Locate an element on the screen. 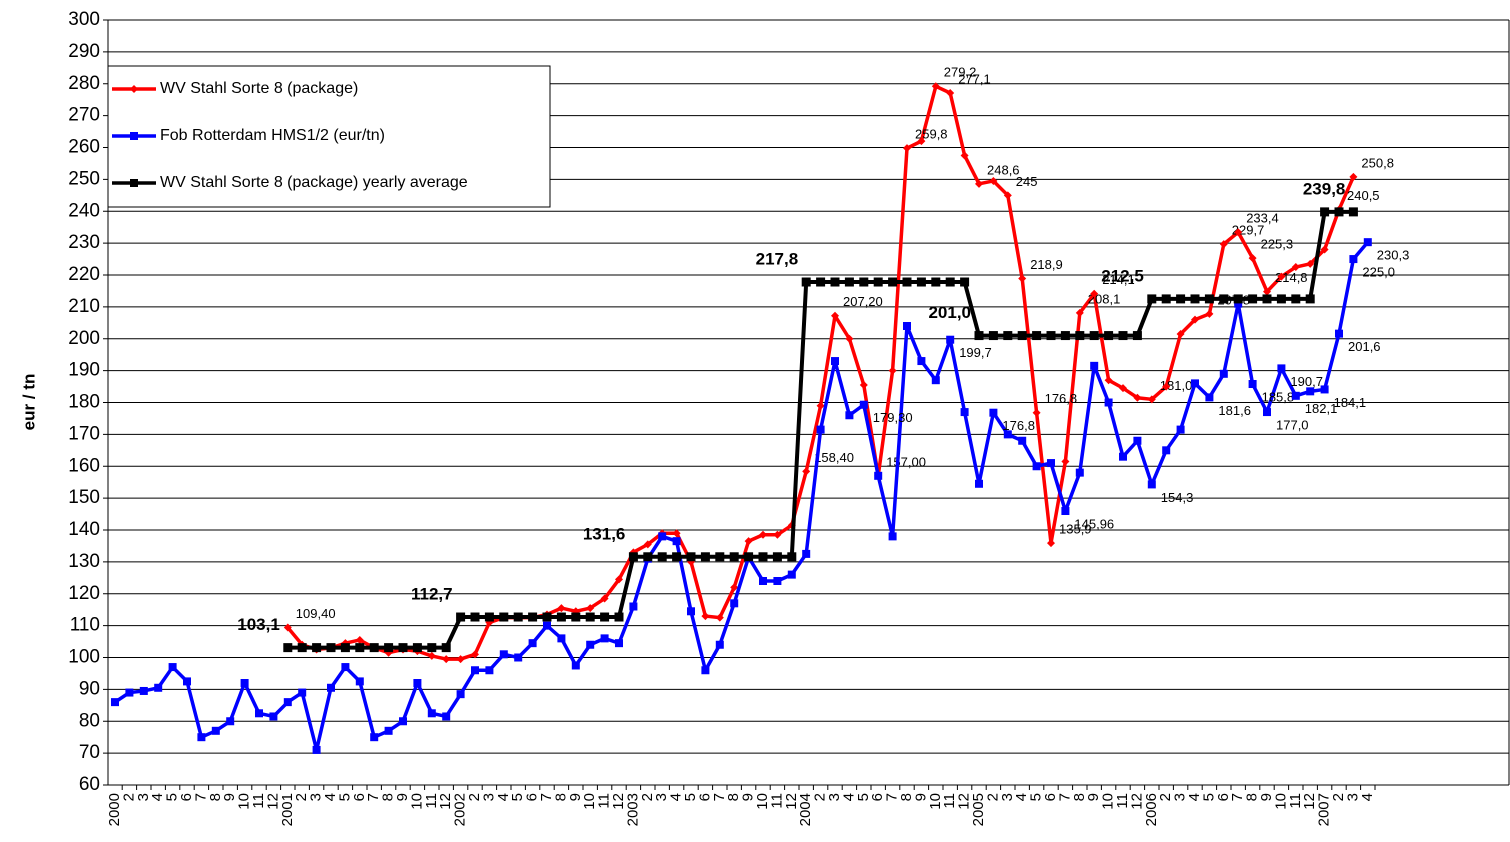  data-label: 135,9 is located at coordinates (1075, 529).